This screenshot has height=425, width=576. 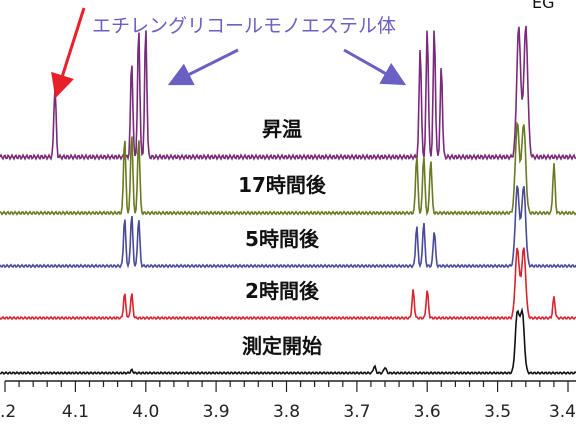 I want to click on x-tick-label: .2, so click(x=8, y=412).